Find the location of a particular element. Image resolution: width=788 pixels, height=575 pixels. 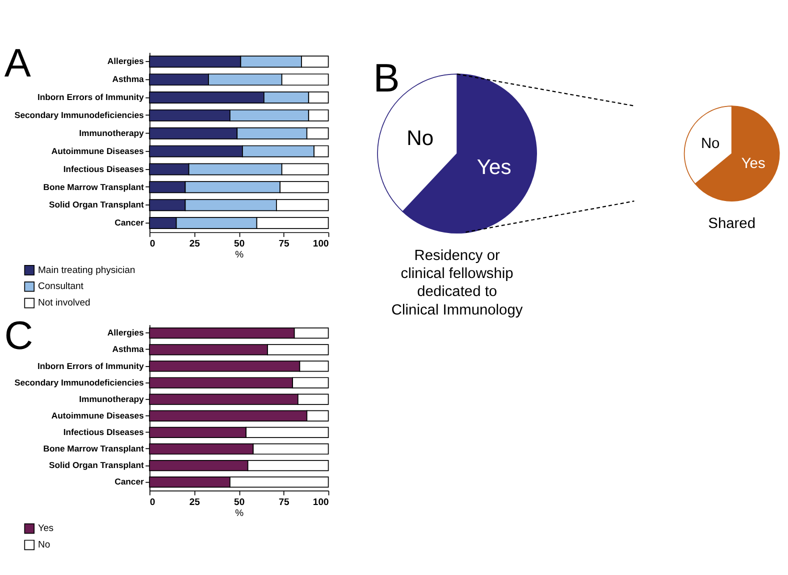

text: B is located at coordinates (386, 78).